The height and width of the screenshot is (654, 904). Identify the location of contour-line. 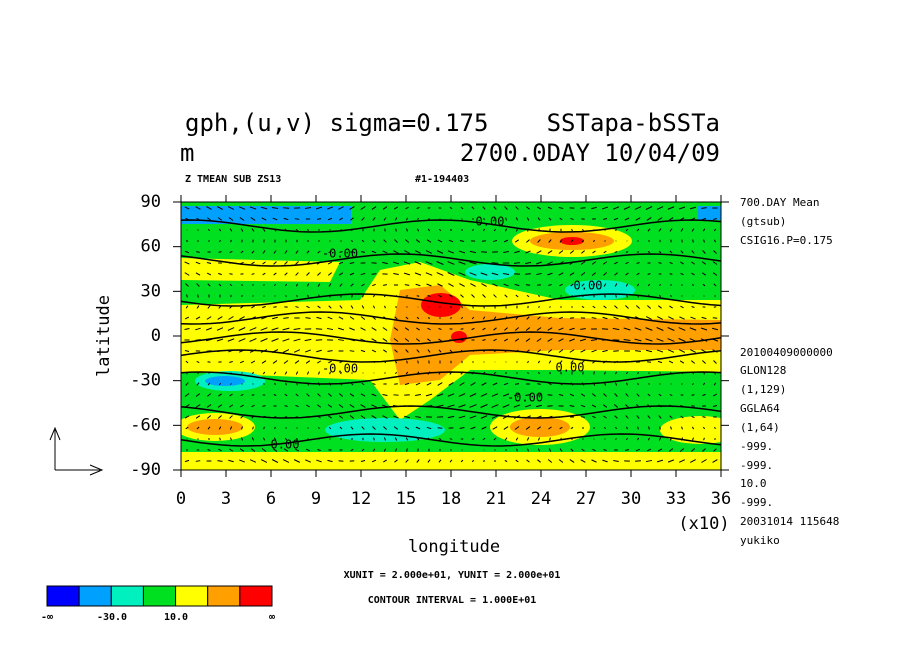
(451, 378).